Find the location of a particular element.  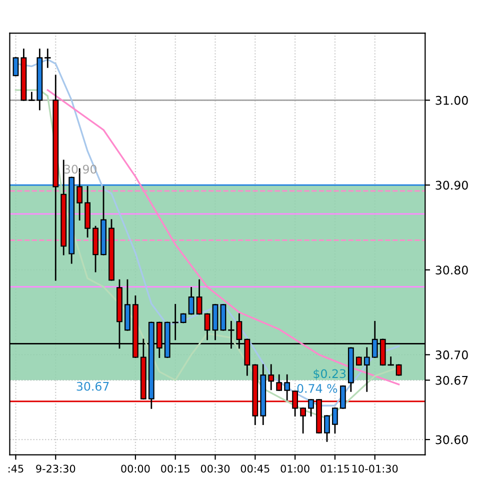

x-tick-label: 10-01:30 is located at coordinates (375, 468).